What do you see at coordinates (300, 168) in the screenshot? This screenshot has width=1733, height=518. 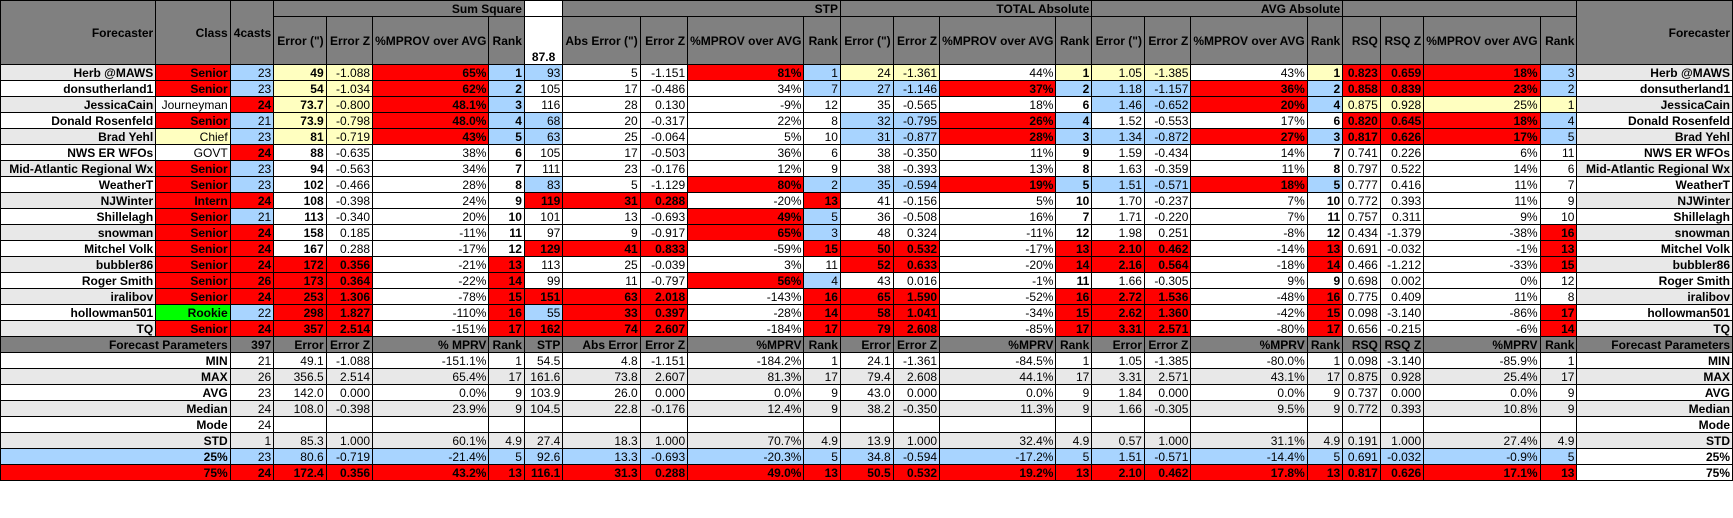 I see `sum-square-cell: 94` at bounding box center [300, 168].